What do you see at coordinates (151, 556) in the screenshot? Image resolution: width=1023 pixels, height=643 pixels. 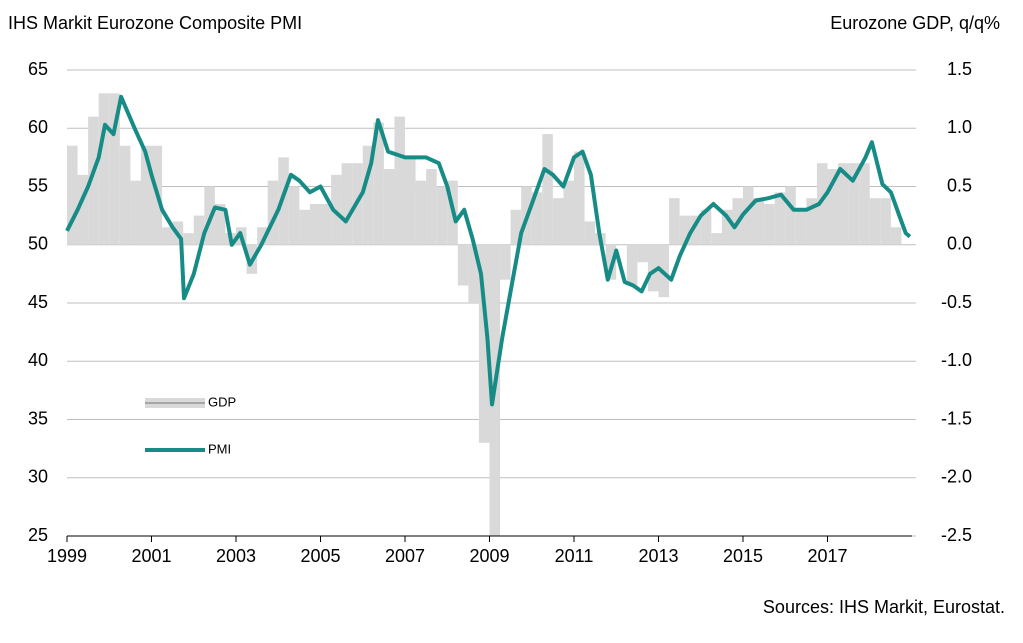 I see `x-tick-label: 2001` at bounding box center [151, 556].